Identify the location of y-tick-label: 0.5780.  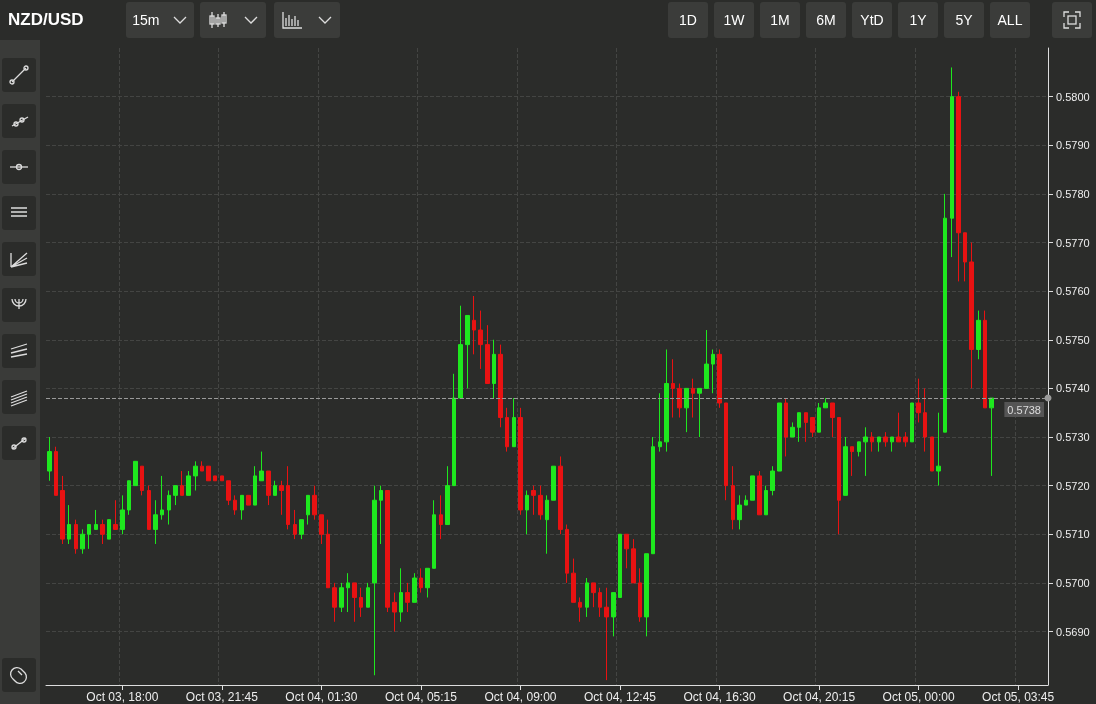
(1073, 193).